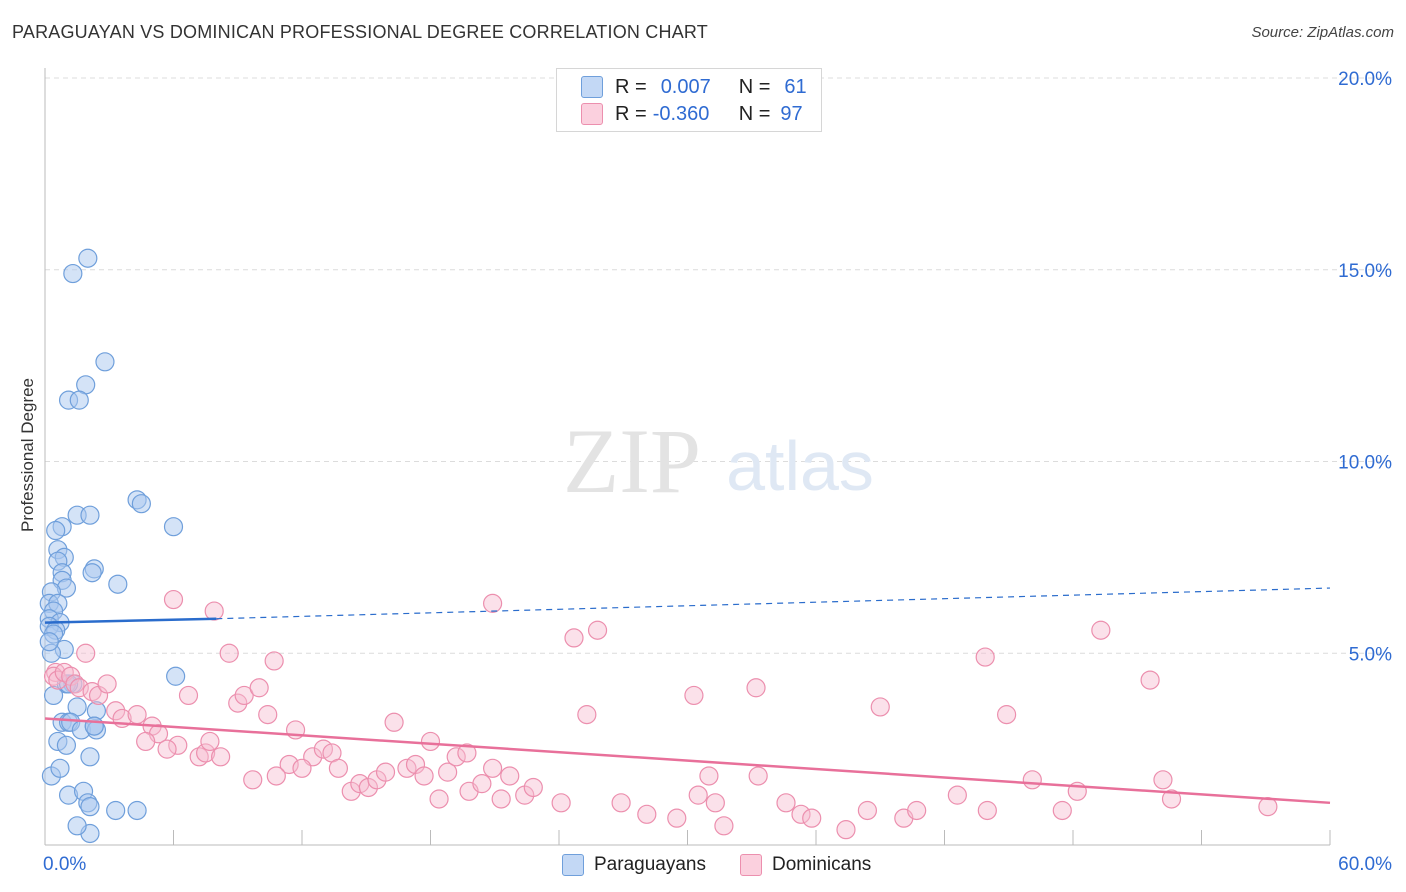 This screenshot has width=1406, height=892. What do you see at coordinates (1370, 654) in the screenshot?
I see `y-tick-label: 5.0%` at bounding box center [1370, 654].